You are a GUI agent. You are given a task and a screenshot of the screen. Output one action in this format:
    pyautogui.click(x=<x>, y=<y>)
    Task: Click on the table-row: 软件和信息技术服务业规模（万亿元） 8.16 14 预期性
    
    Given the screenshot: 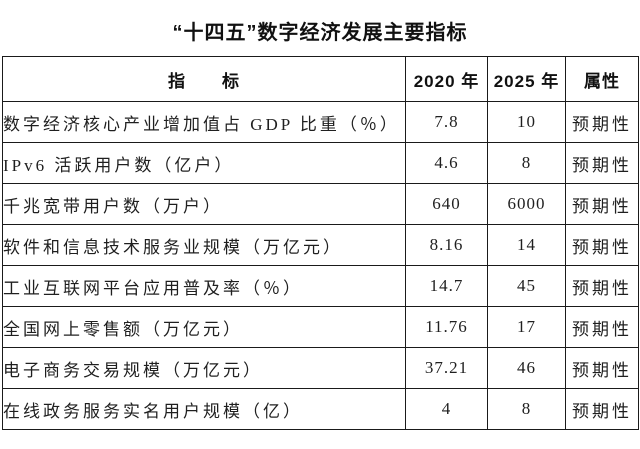 What is the action you would take?
    pyautogui.click(x=320, y=245)
    